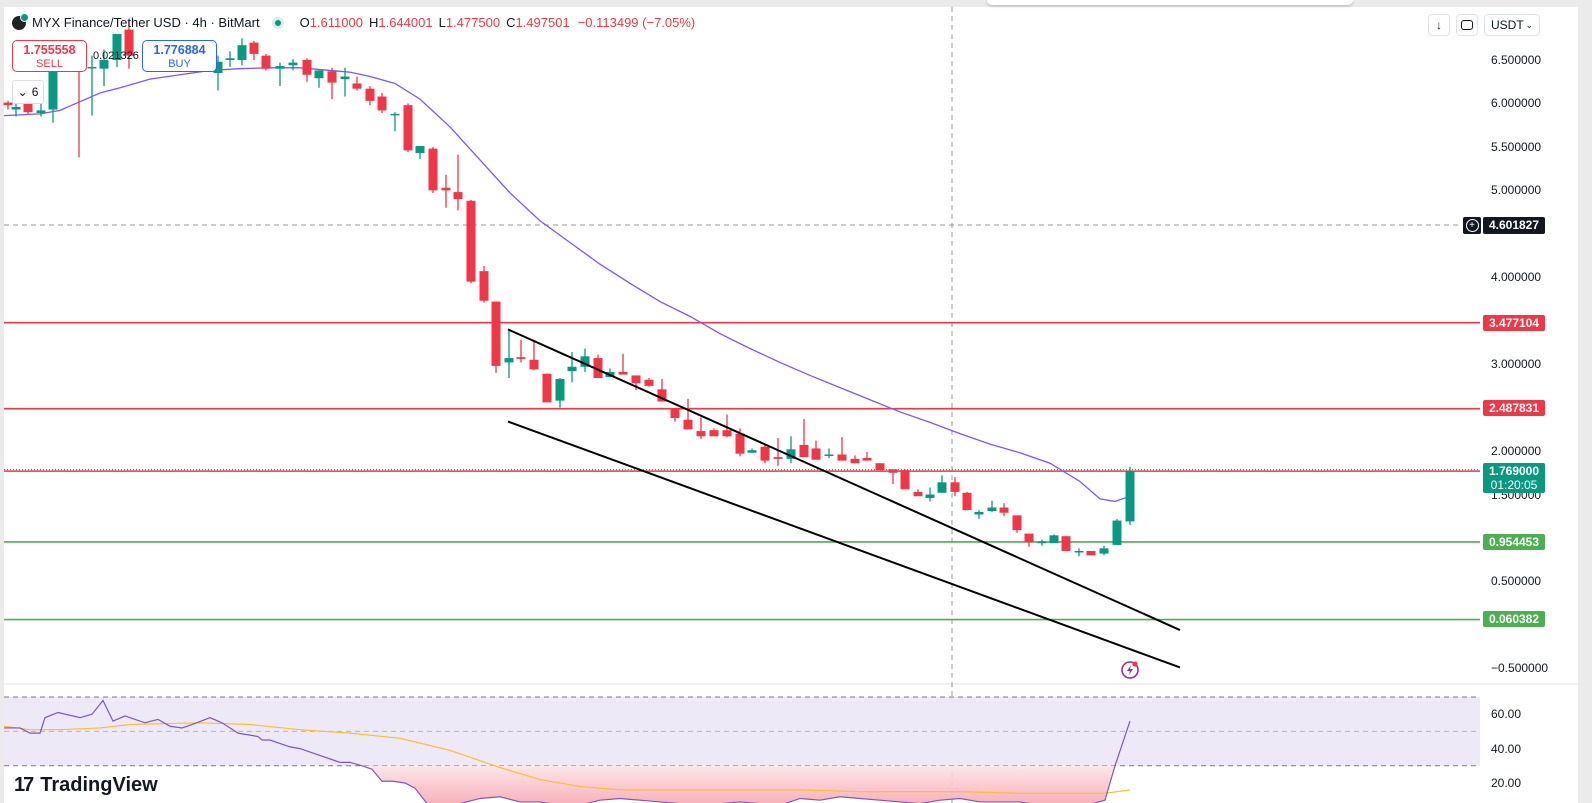  I want to click on last-price: 1.769000, so click(1514, 471).